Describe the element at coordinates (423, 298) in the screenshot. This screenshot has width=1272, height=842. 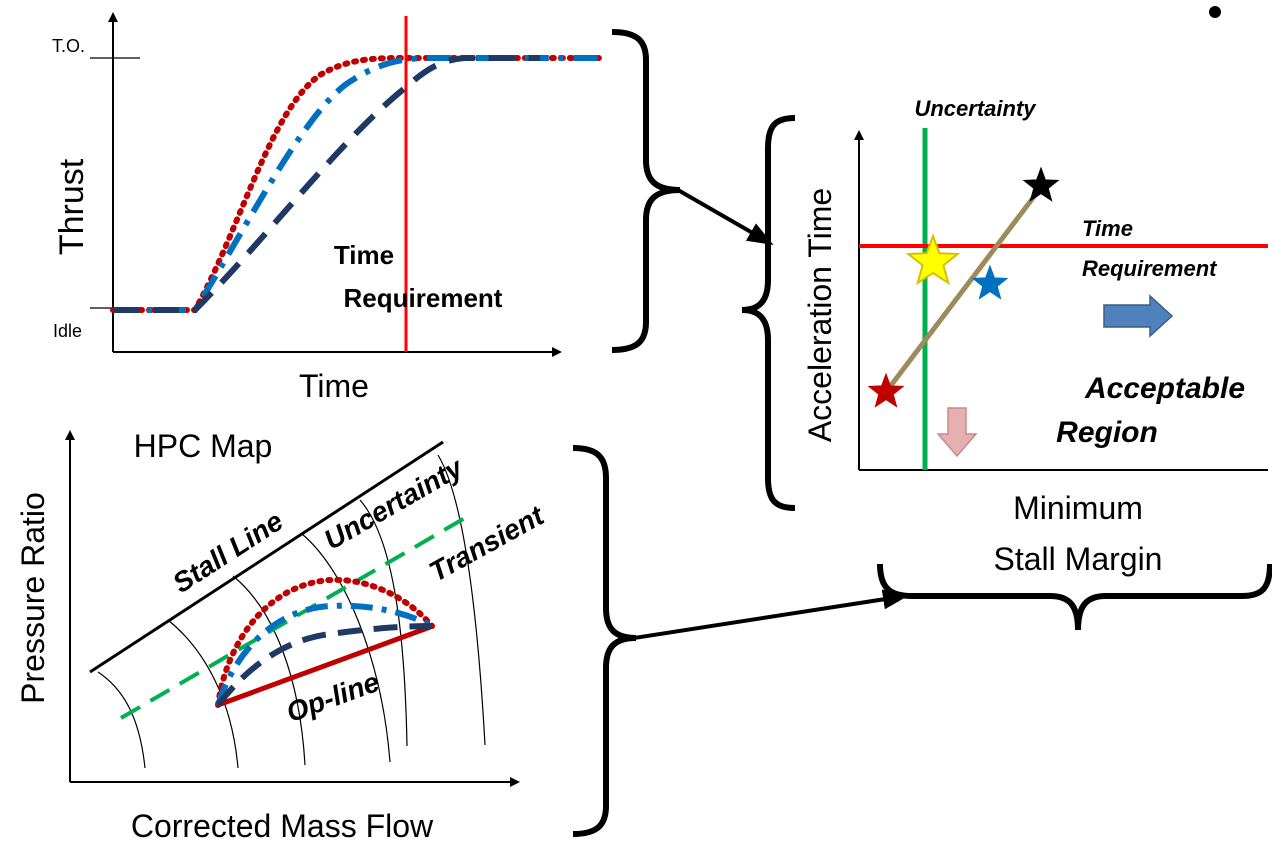
I see `time-req-label-2: Requirement` at that location.